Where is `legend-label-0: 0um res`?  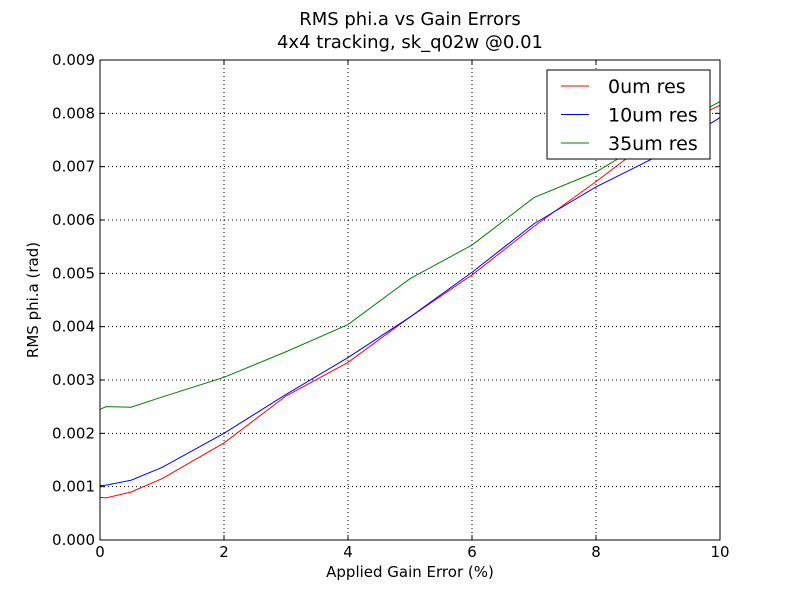
legend-label-0: 0um res is located at coordinates (647, 87).